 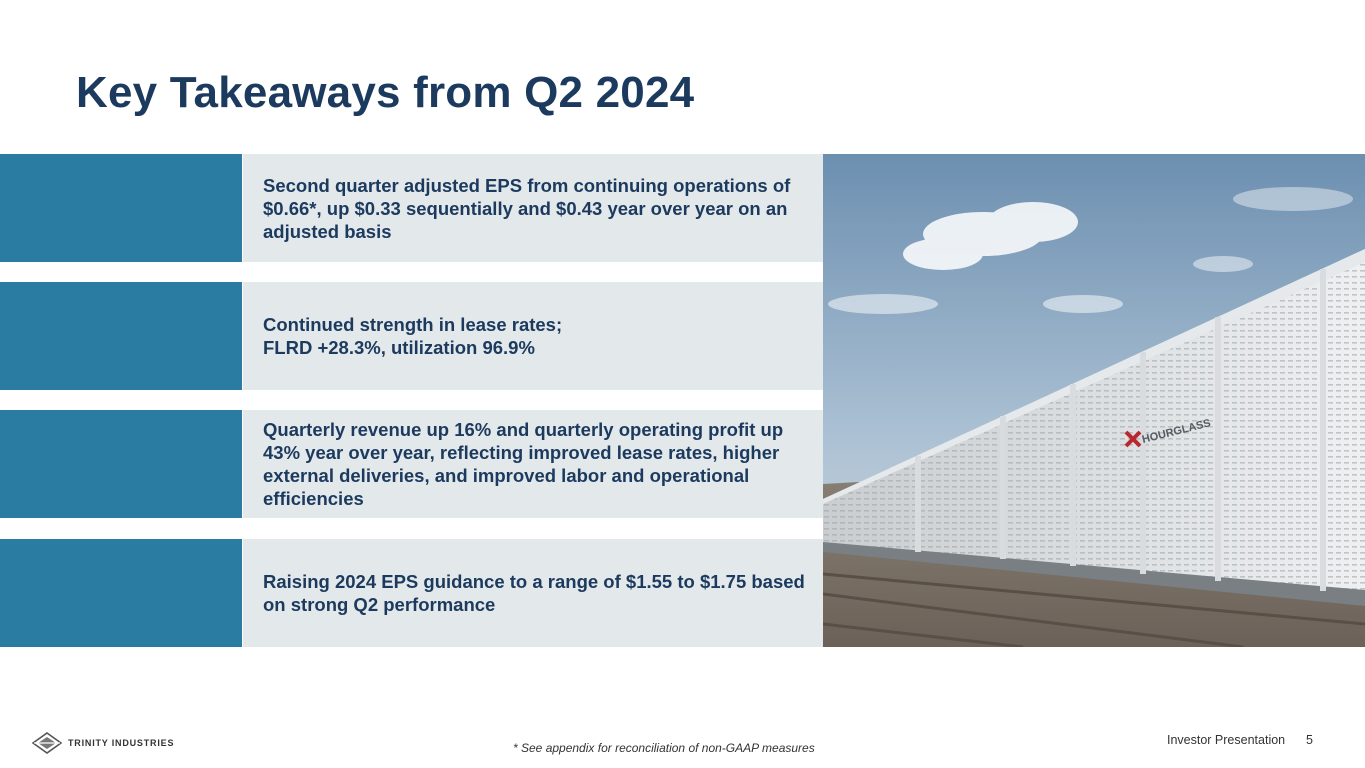 I want to click on trinity-logo: TRINITY INDUSTRIES, so click(x=103, y=743).